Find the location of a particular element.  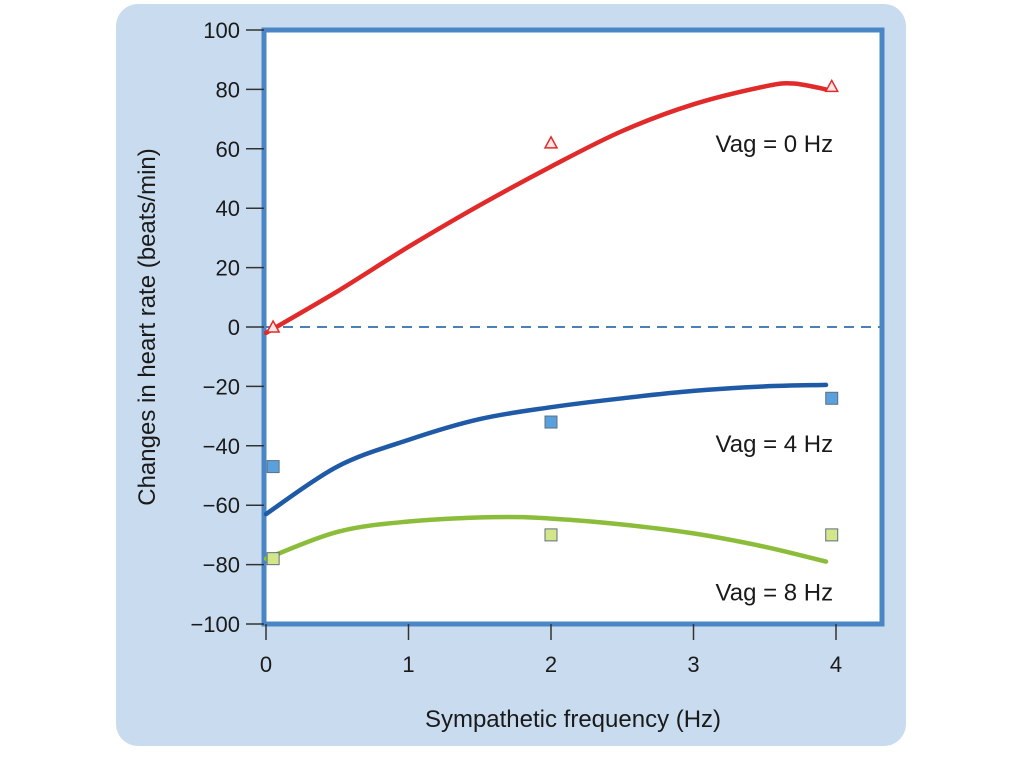

x-tick-label: 0 is located at coordinates (266, 664).